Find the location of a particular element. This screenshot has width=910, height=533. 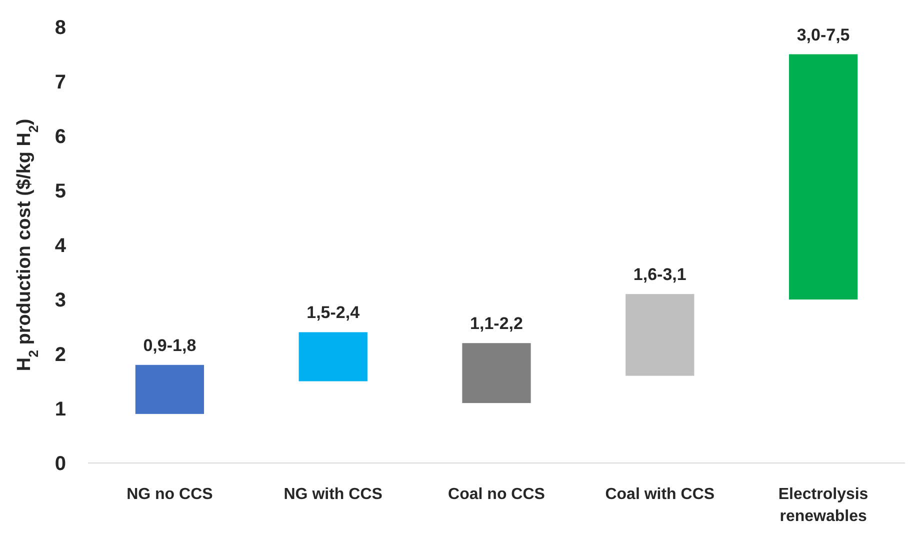

data-label: 1,5-2,4 is located at coordinates (333, 312).